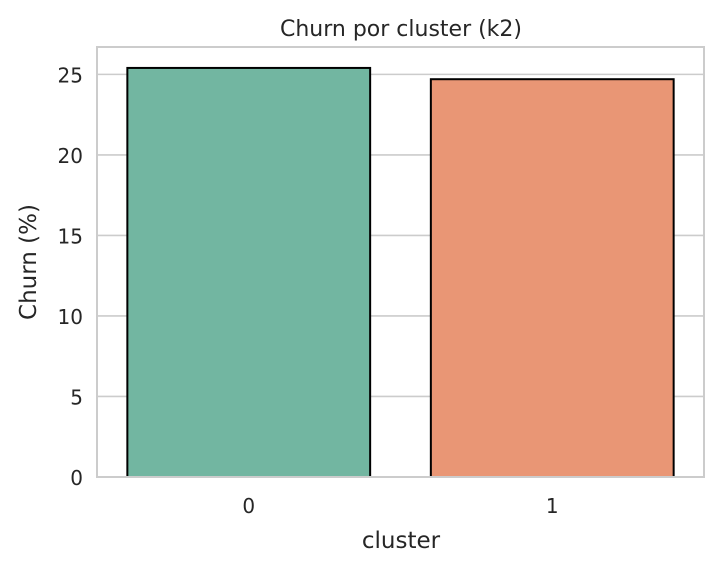  Describe the element at coordinates (76, 478) in the screenshot. I see `y-tick-label: 0` at that location.